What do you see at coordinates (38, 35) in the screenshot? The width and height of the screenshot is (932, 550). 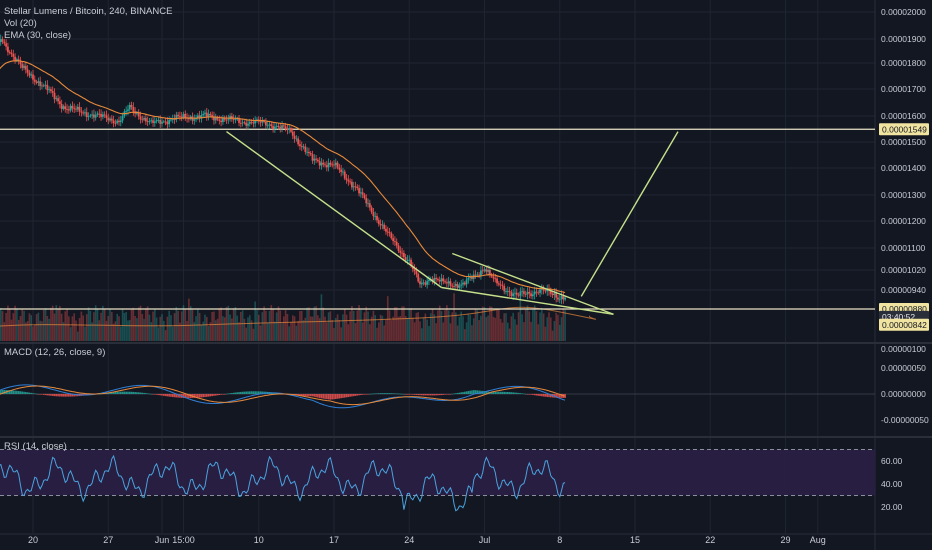 I see `ema-legend: EMA (30, close)` at bounding box center [38, 35].